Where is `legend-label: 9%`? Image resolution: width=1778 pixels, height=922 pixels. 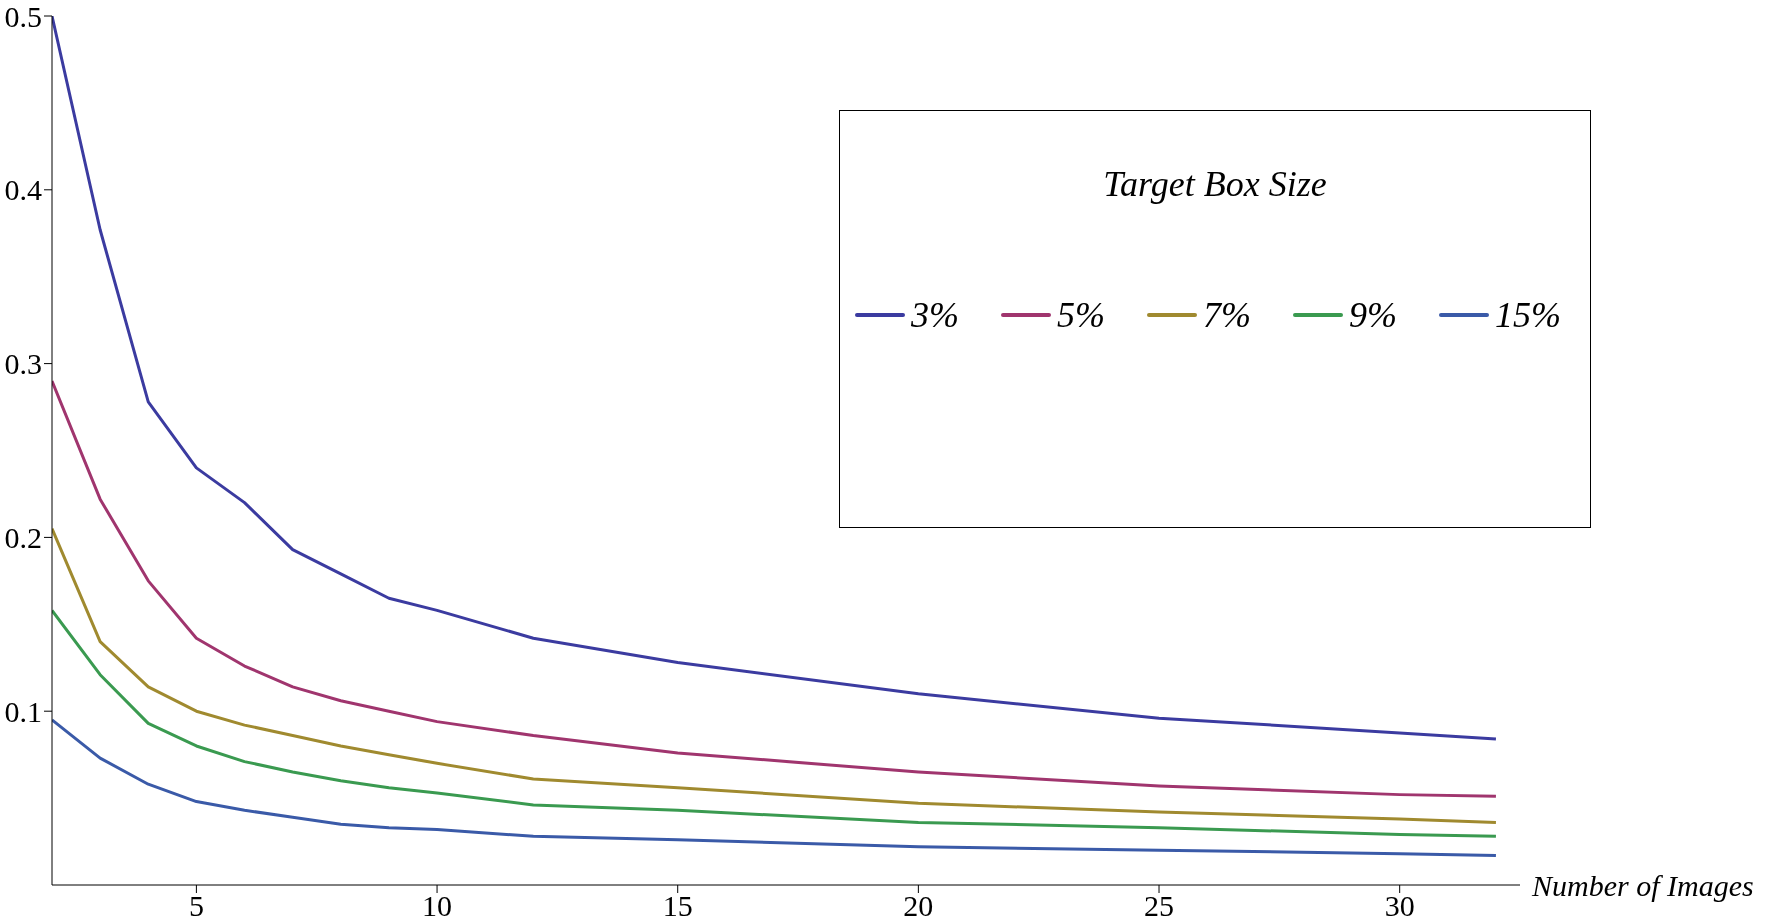
legend-label: 9% is located at coordinates (1373, 315).